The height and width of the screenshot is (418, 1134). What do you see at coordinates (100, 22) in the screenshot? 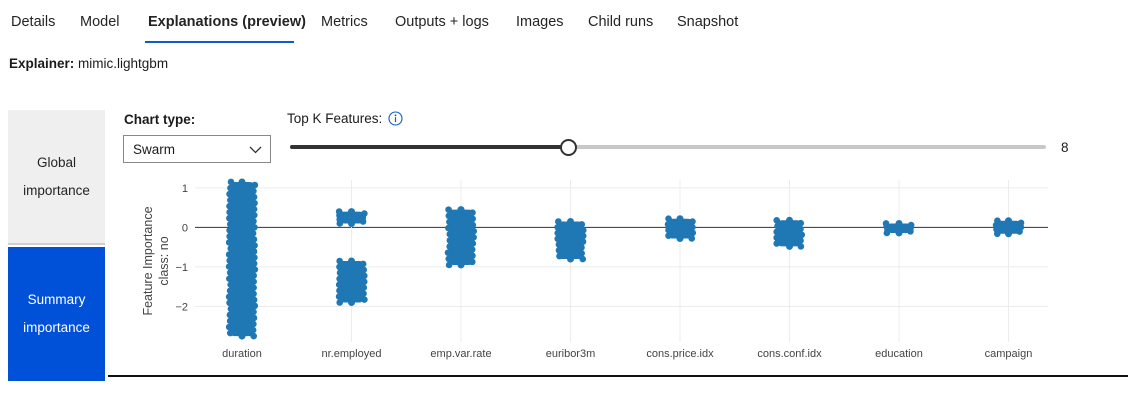
I see `tab-model: Model` at bounding box center [100, 22].